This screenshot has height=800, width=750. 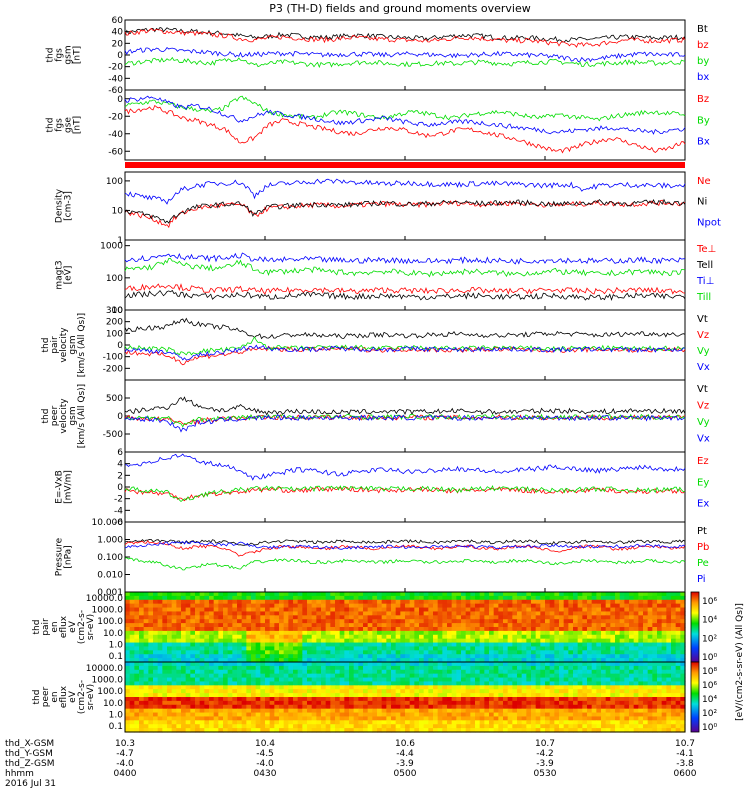 What do you see at coordinates (64, 416) in the screenshot?
I see `ylabel-line: velocity` at bounding box center [64, 416].